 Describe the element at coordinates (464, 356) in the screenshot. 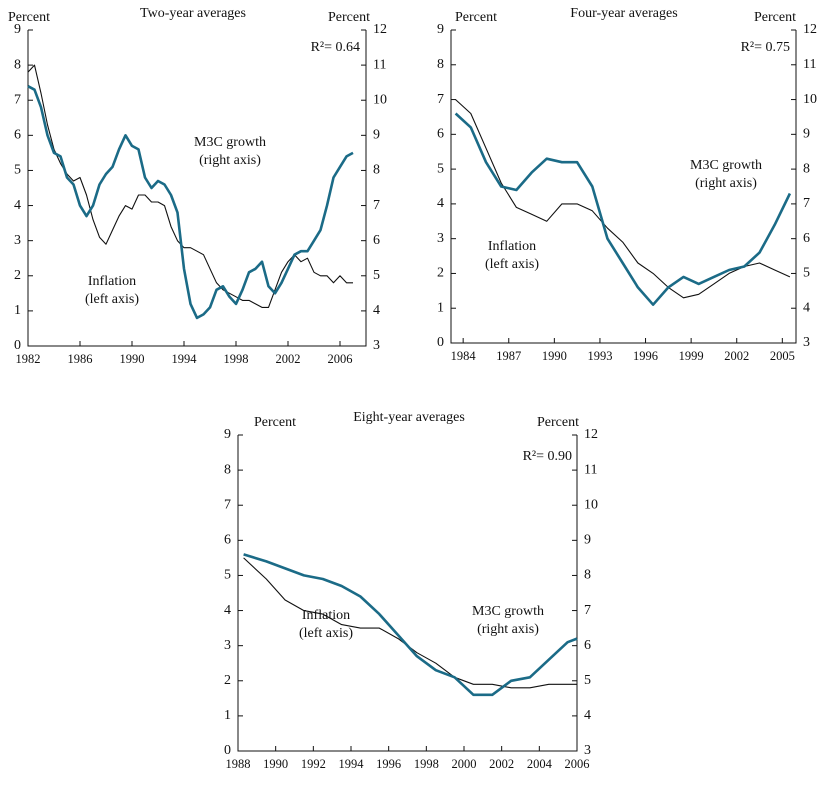

I see `x-tick-label: 1984` at that location.